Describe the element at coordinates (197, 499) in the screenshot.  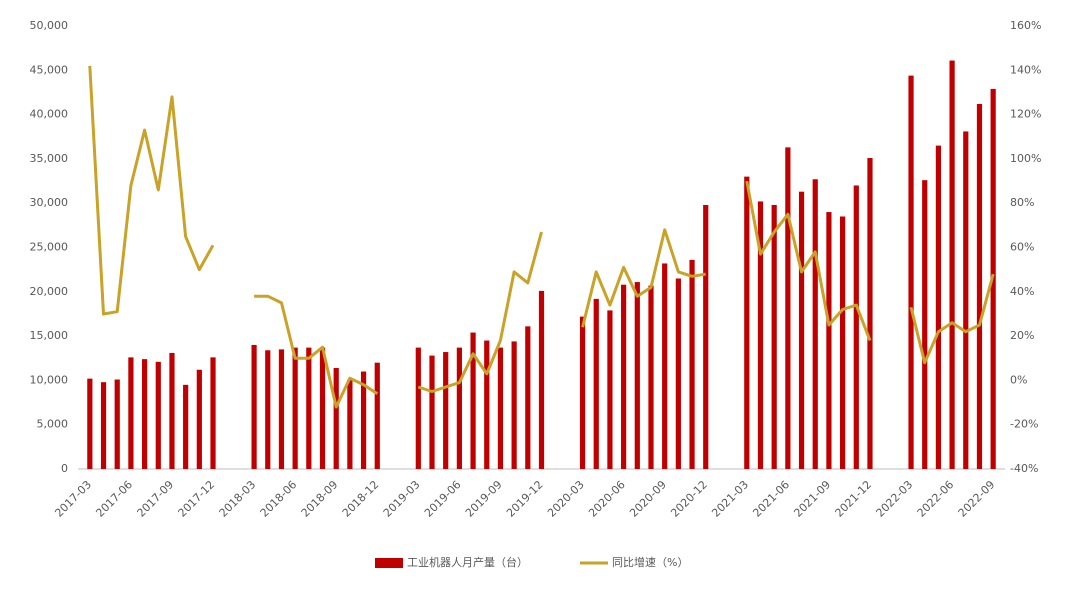
I see `x-tick-label: 2017-12` at that location.